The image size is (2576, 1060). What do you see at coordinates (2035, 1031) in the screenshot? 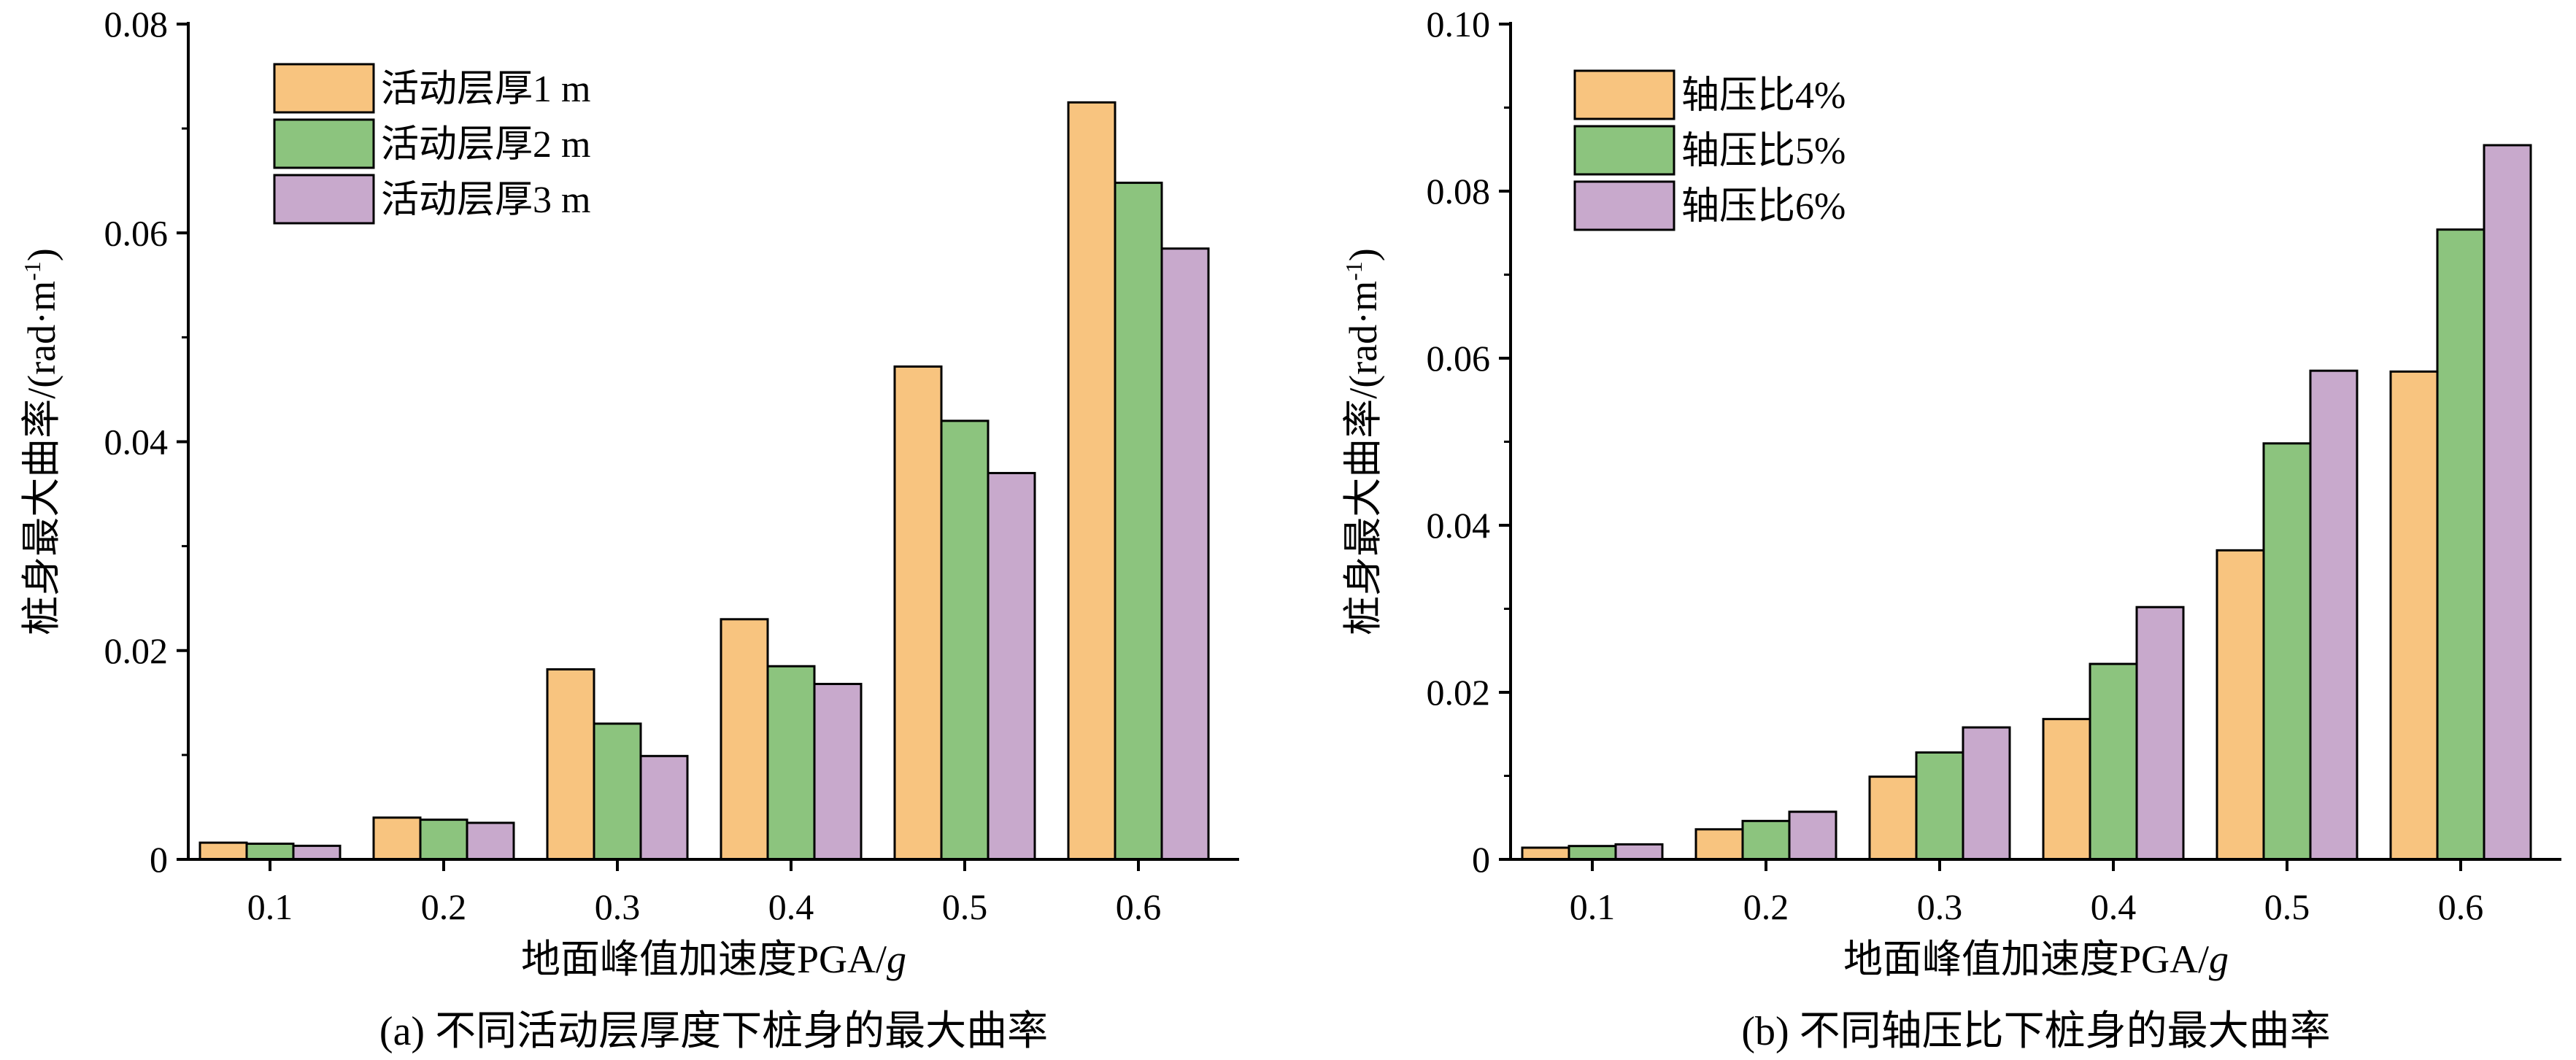
I see `figure-caption: (b) 不同轴压比下桩身的最大曲率` at bounding box center [2035, 1031].